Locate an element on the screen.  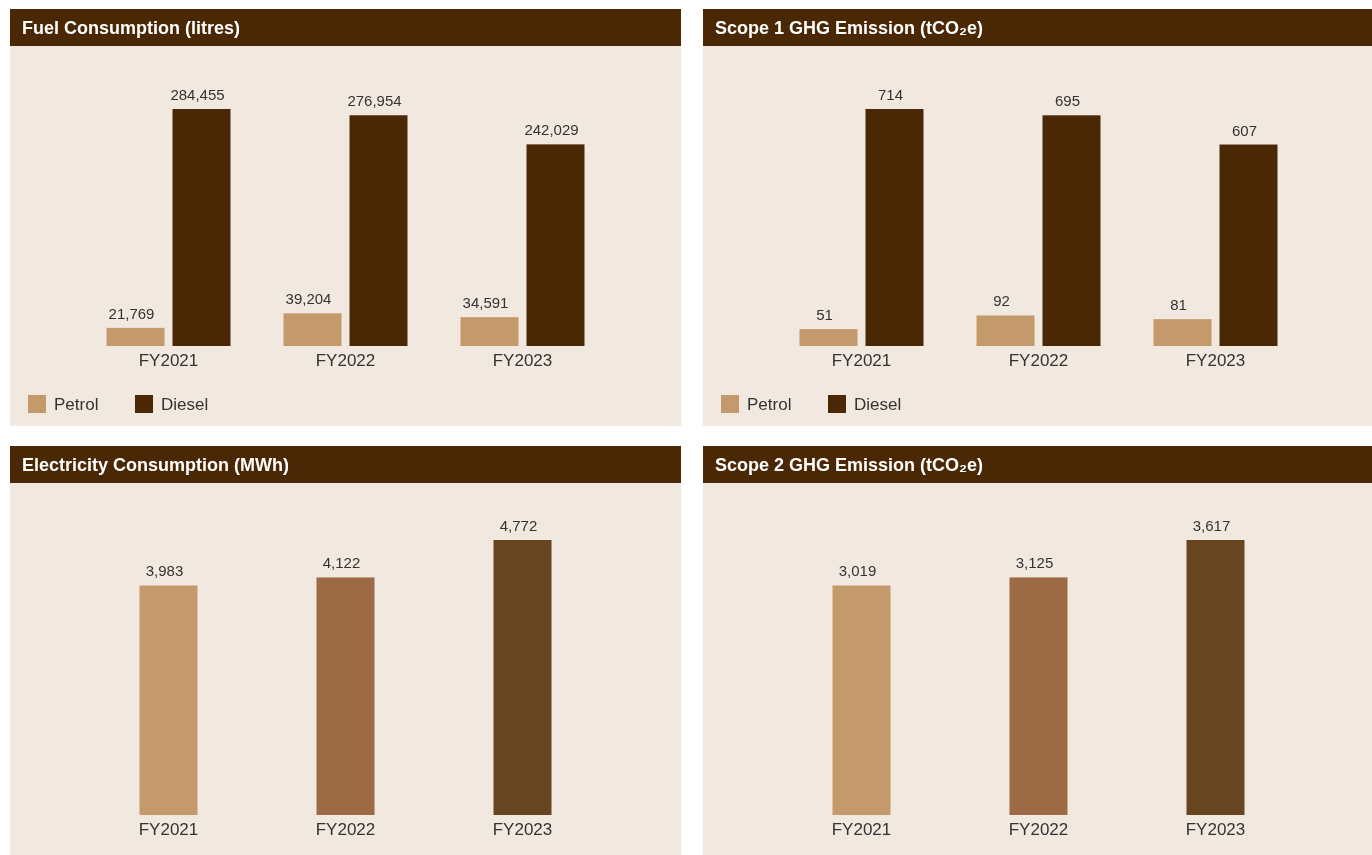
data-label: 92 is located at coordinates (1001, 301).